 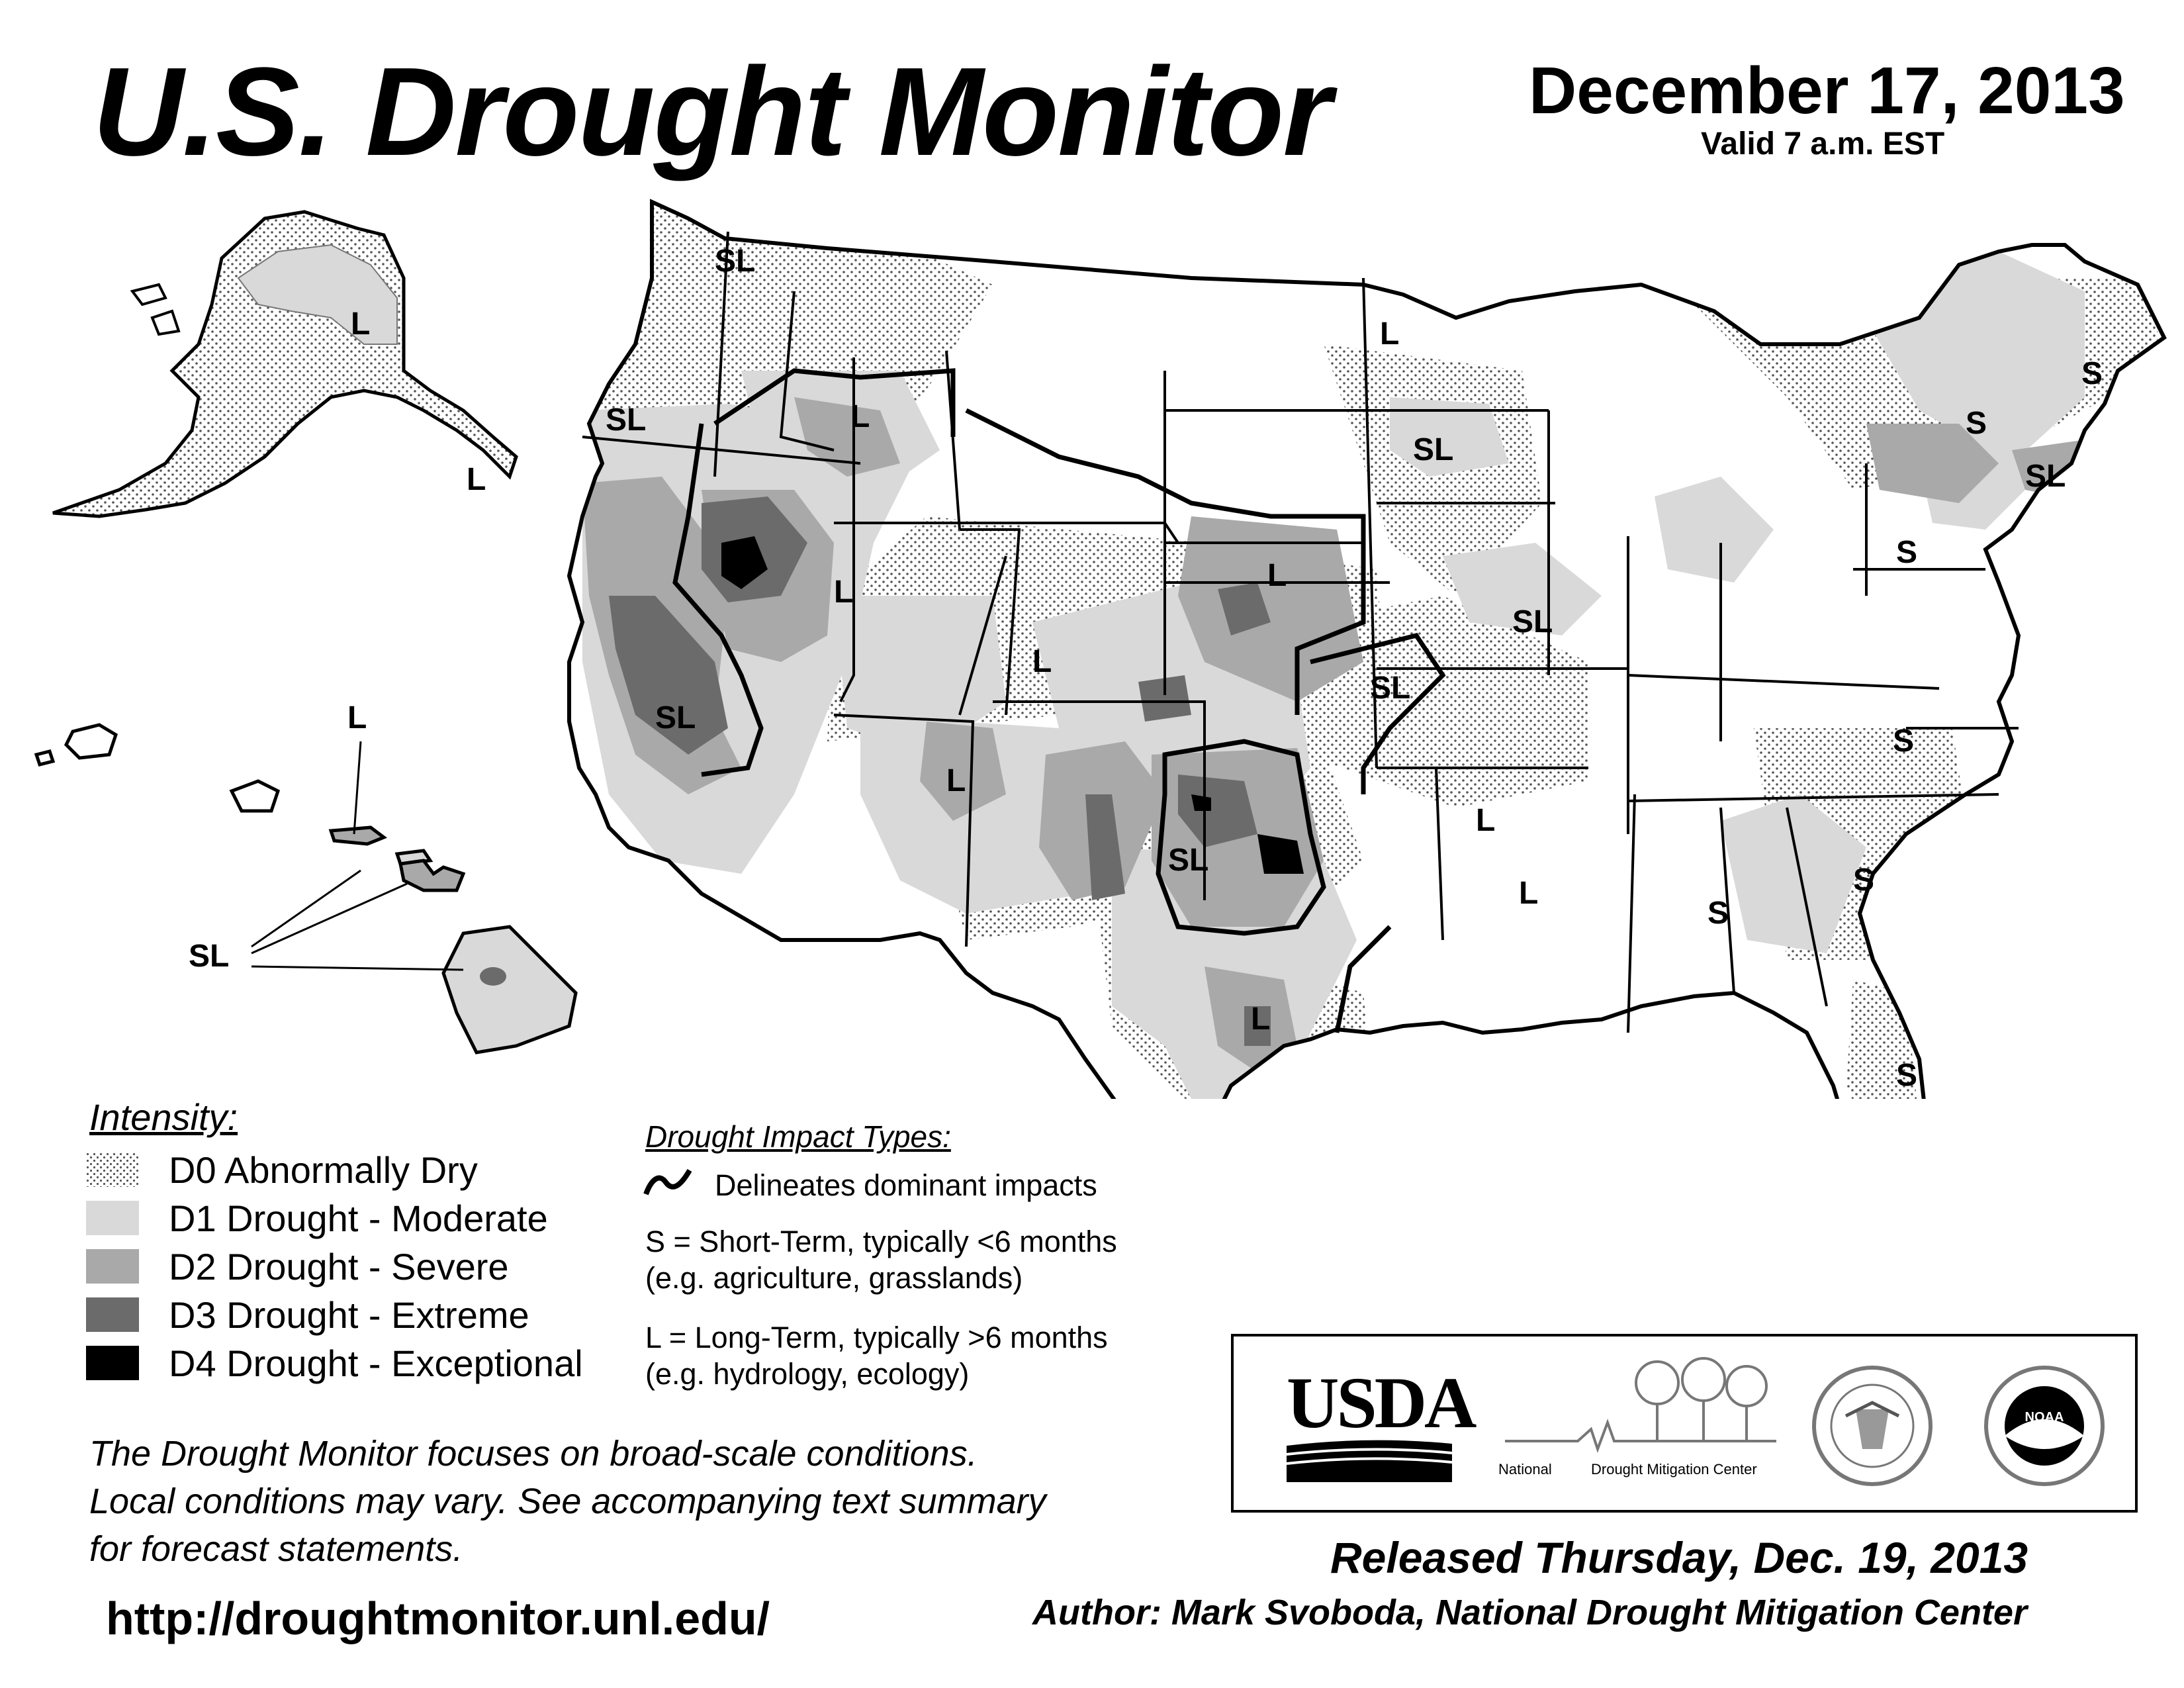 I want to click on impact-label-hawaii-sl: SL, so click(x=209, y=956).